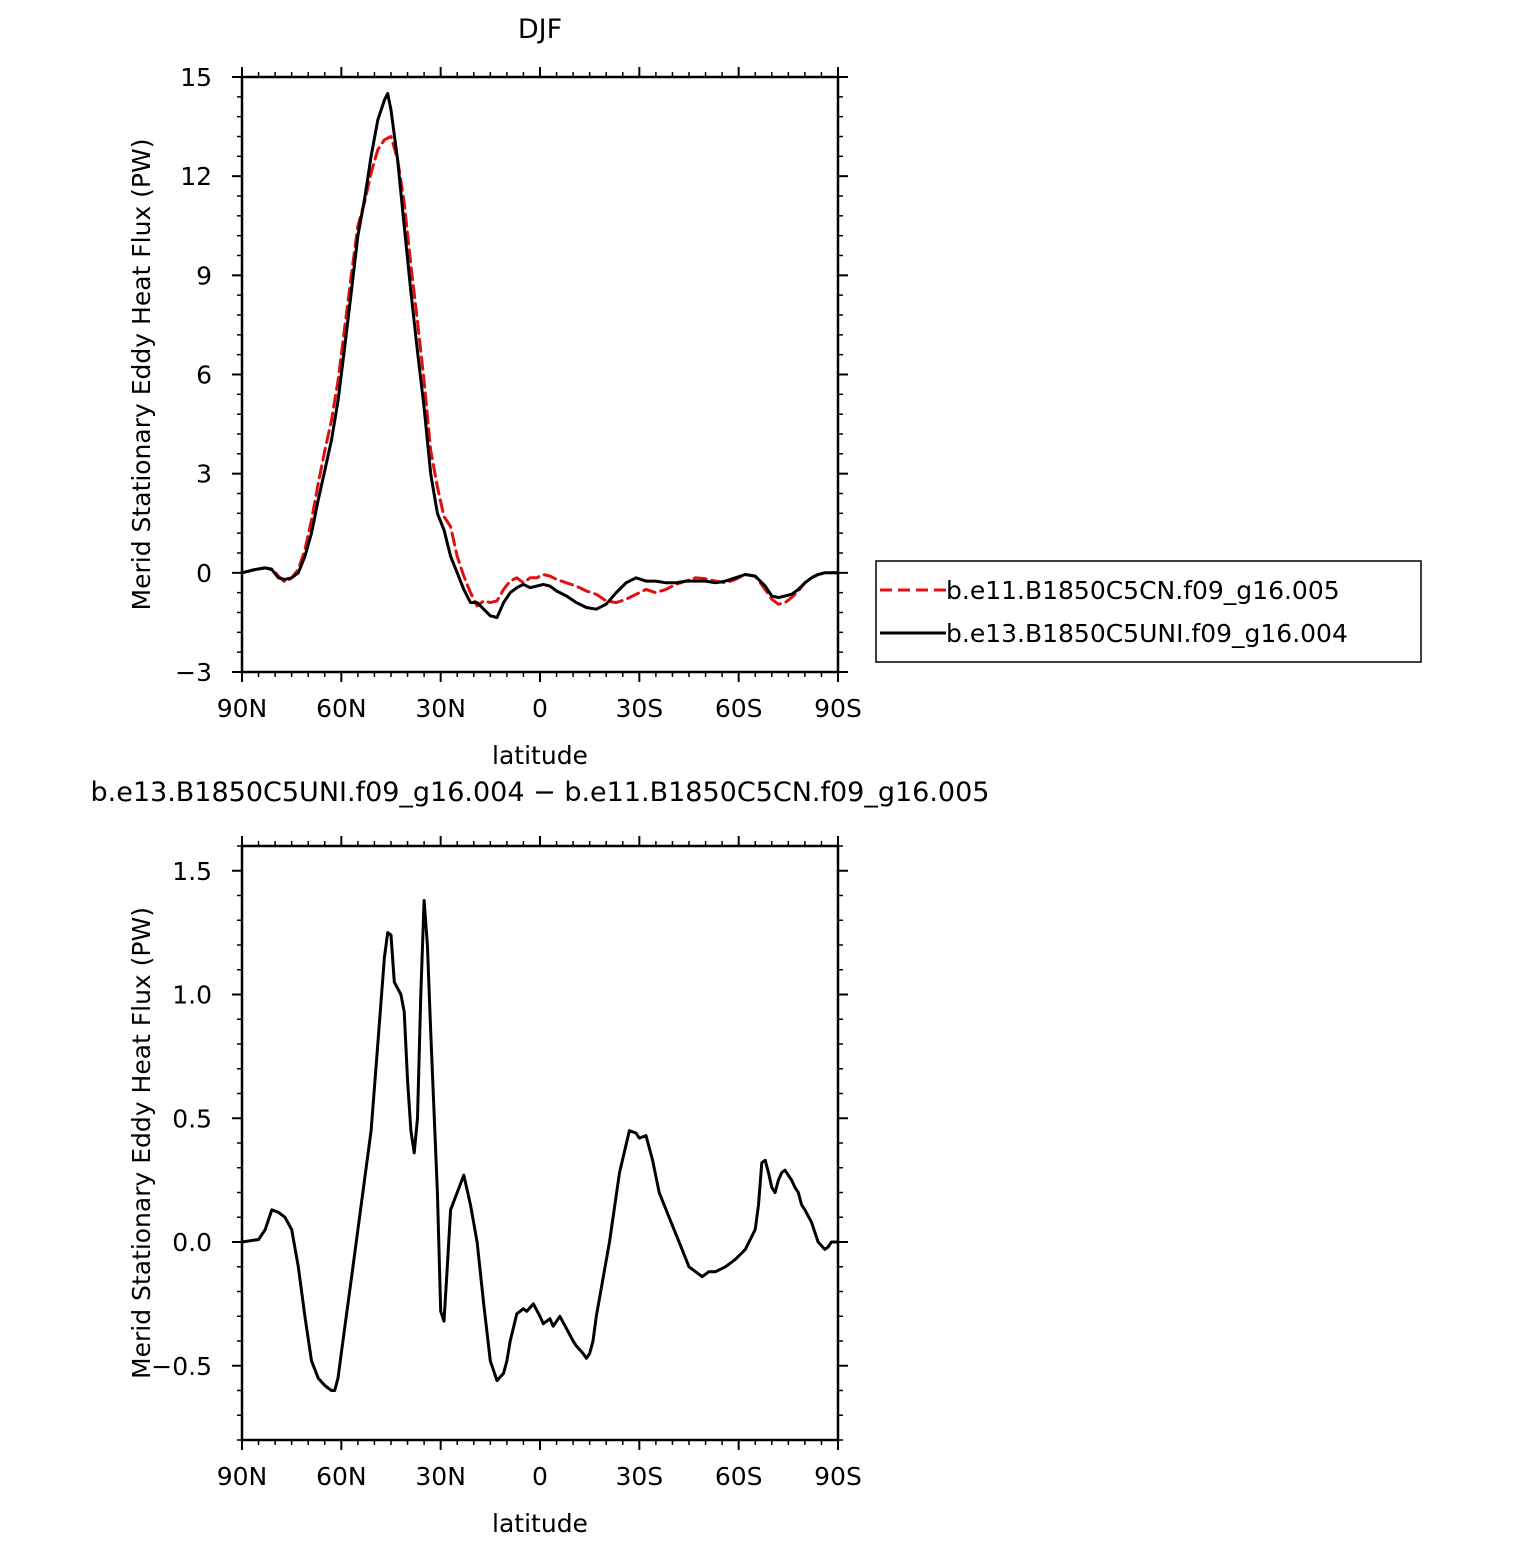  Describe the element at coordinates (204, 275) in the screenshot. I see `y-tick-label: 9` at that location.